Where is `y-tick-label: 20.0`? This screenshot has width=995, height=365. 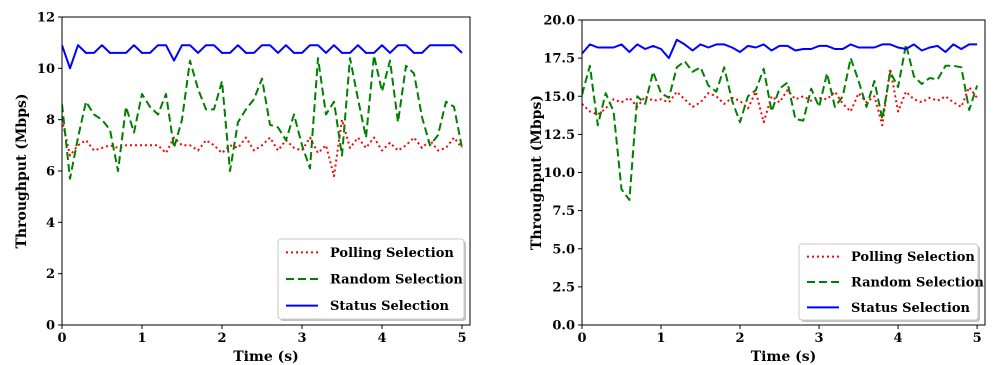
y-tick-label: 20.0 is located at coordinates (559, 21).